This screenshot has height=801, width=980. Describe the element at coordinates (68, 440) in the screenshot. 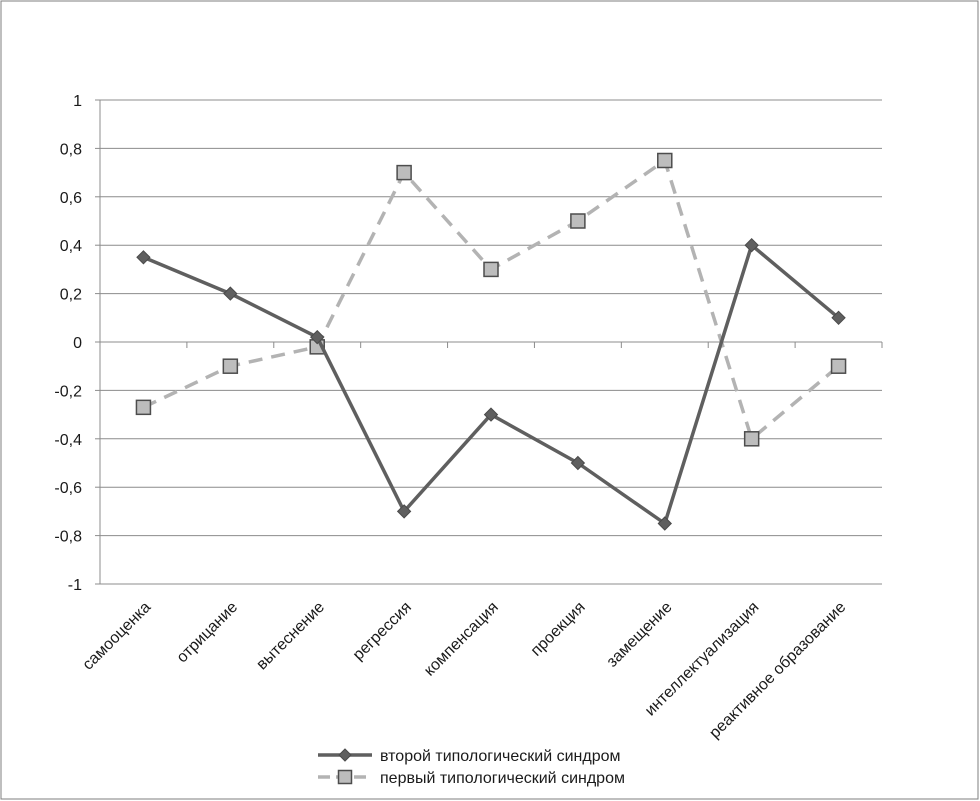

I see `y-tick-label: -0,4` at that location.